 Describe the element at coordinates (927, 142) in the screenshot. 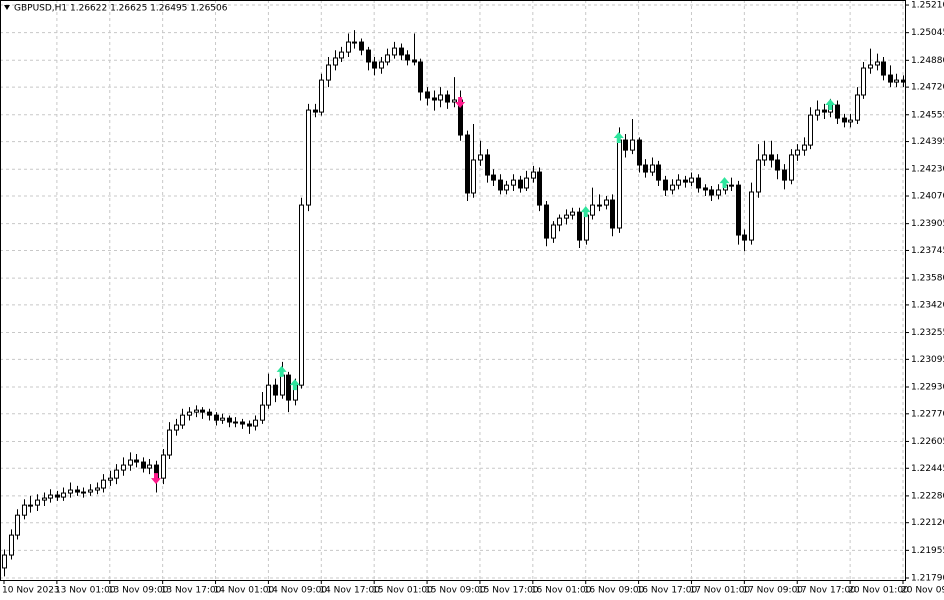

I see `y-tick-label: 1.24395` at that location.